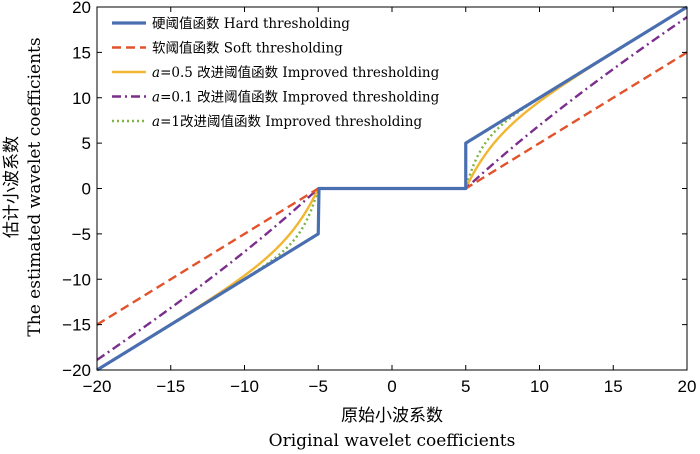 This screenshot has width=700, height=454. What do you see at coordinates (97, 386) in the screenshot?
I see `x-tick-label: −20` at bounding box center [97, 386].